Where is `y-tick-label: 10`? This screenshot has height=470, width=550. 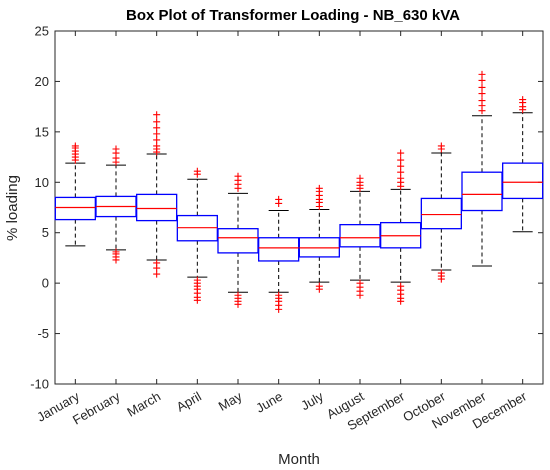 y-tick-label: 10 is located at coordinates (42, 182).